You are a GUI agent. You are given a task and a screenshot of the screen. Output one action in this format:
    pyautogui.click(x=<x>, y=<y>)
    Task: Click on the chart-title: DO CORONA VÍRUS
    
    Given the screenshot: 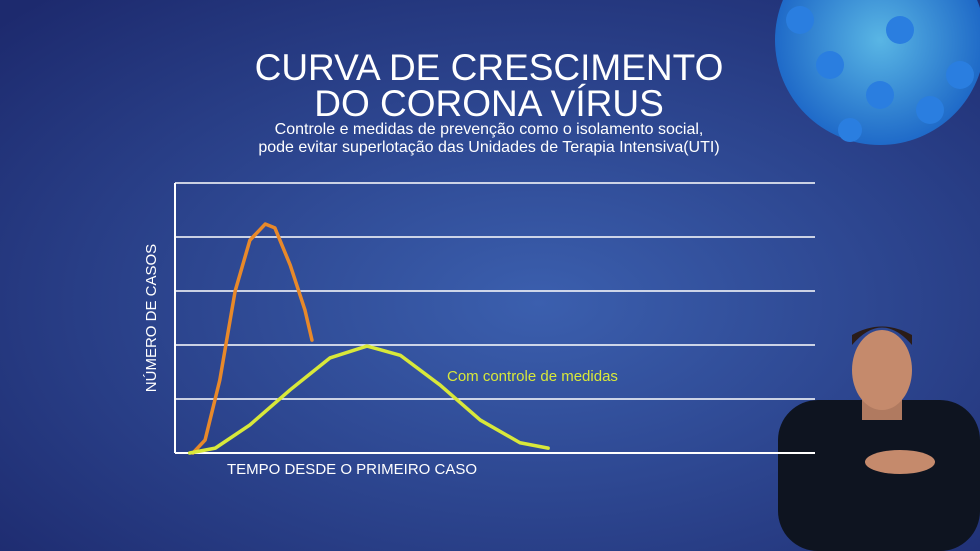 What is the action you would take?
    pyautogui.click(x=489, y=103)
    